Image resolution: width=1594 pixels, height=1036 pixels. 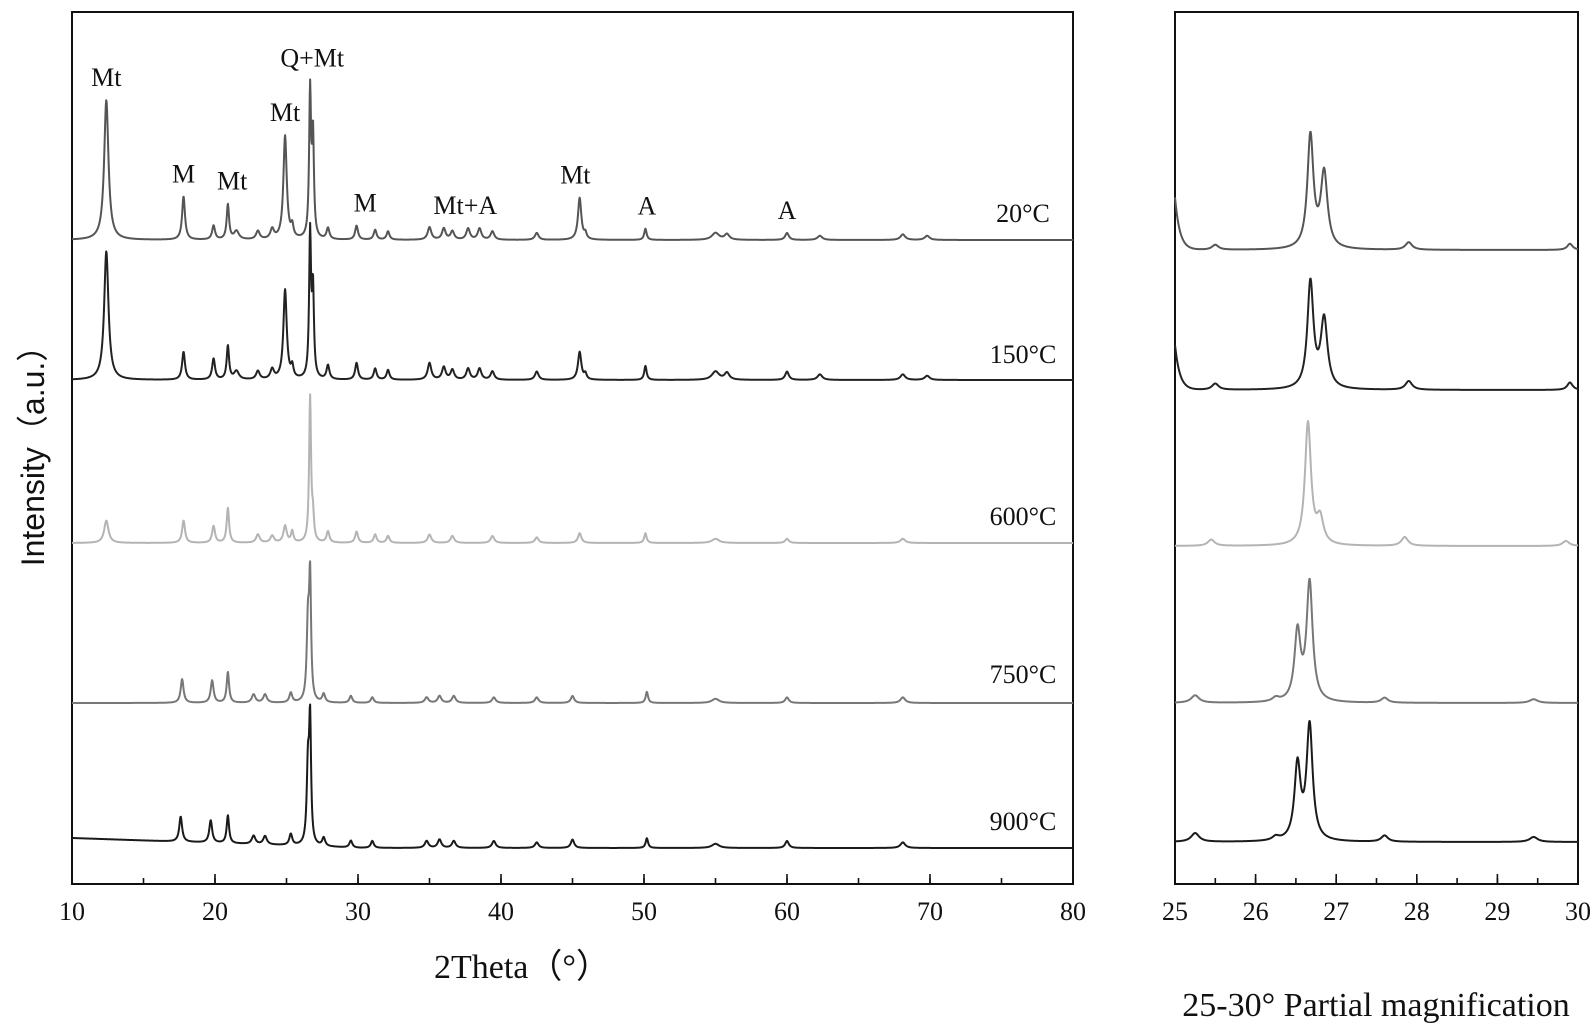 What do you see at coordinates (183, 173) in the screenshot?
I see `peak-label-m-1: M` at bounding box center [183, 173].